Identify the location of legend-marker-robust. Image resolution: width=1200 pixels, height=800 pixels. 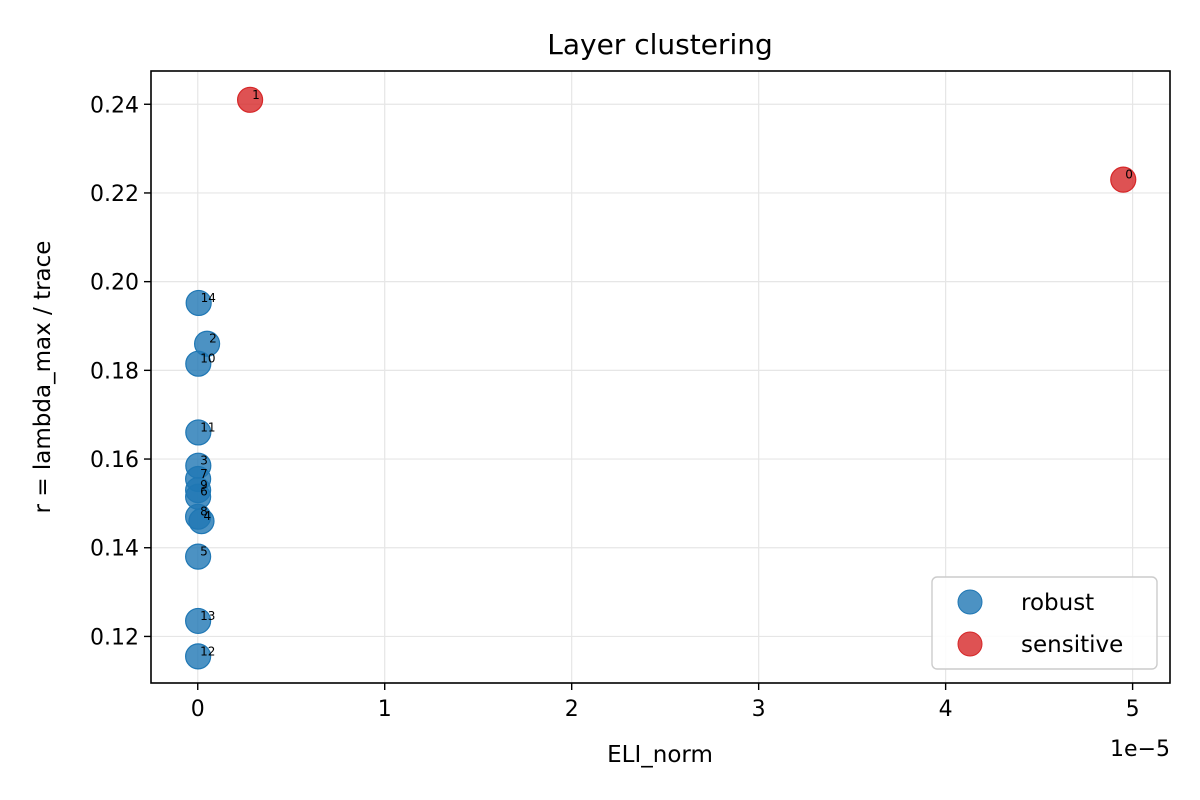
(970, 602).